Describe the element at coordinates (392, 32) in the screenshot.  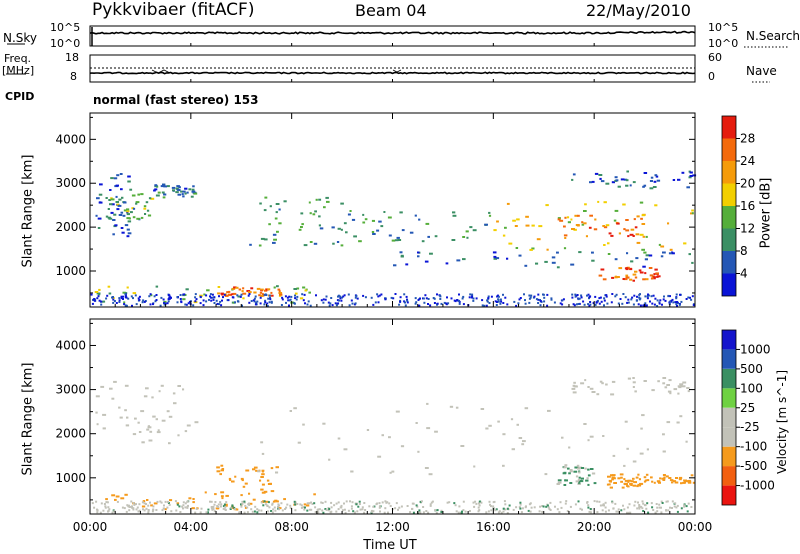
I see `nsky-trace` at that location.